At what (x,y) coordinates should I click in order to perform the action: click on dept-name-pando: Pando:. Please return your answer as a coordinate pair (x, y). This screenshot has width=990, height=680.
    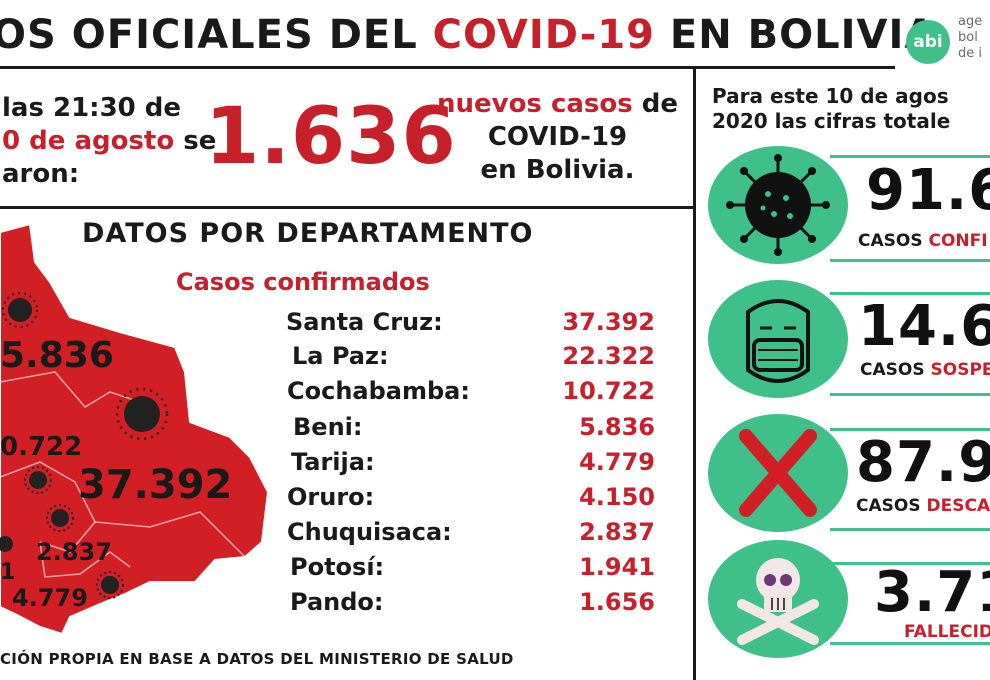
    Looking at the image, I should click on (337, 602).